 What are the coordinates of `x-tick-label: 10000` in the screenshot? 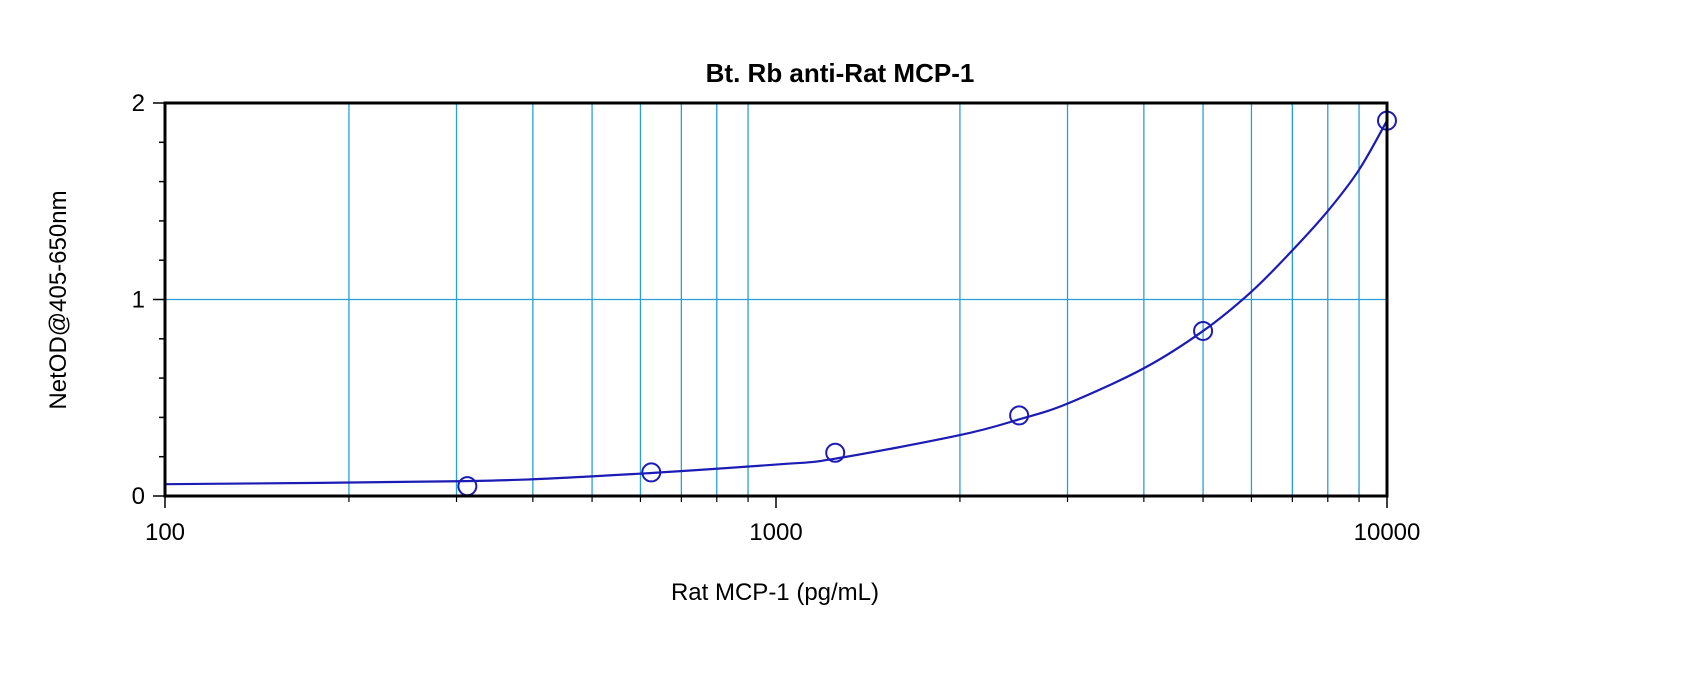 It's located at (1387, 532).